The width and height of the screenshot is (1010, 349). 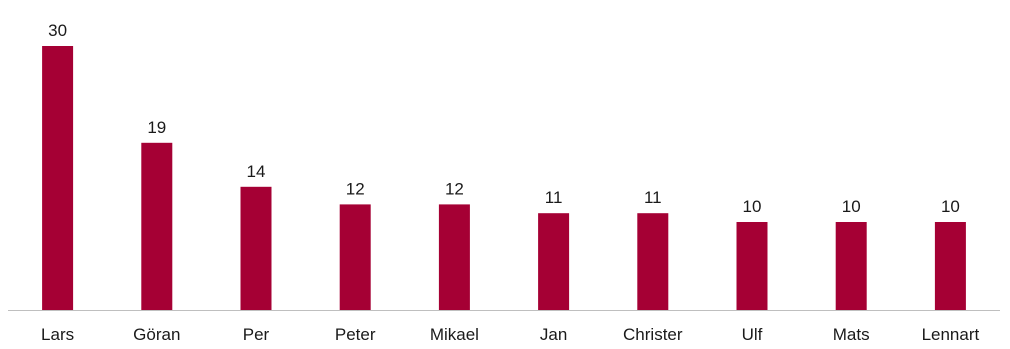 I want to click on category-label: Göran, so click(x=156, y=334).